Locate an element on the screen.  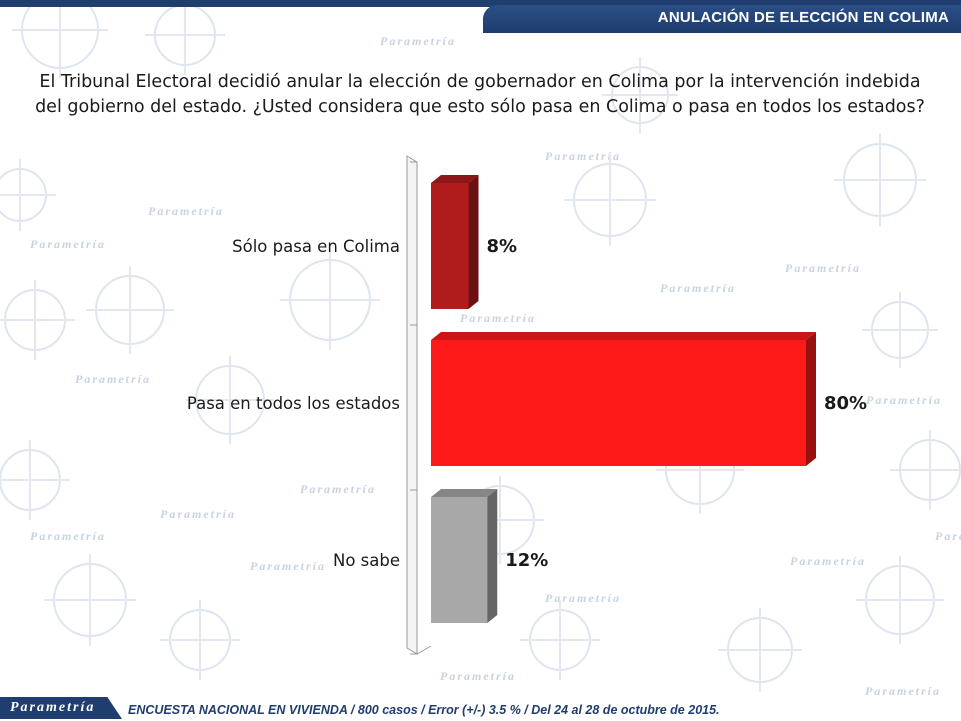
data-label: 8% is located at coordinates (502, 246).